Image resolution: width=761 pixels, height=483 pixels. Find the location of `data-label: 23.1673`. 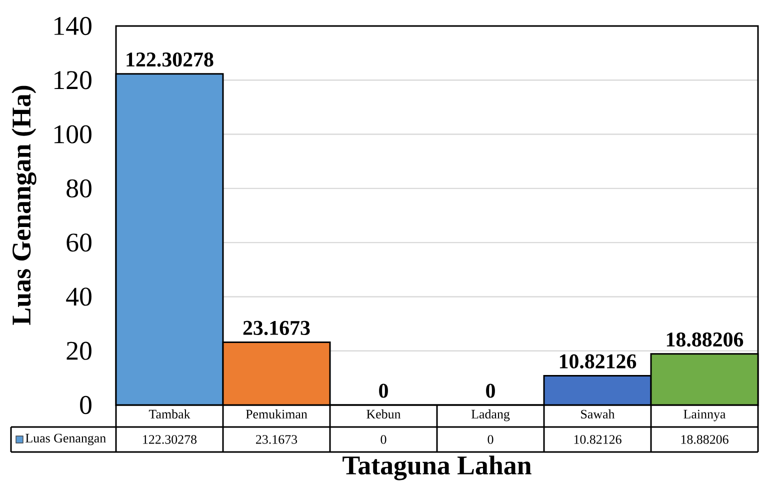

data-label: 23.1673 is located at coordinates (277, 439).